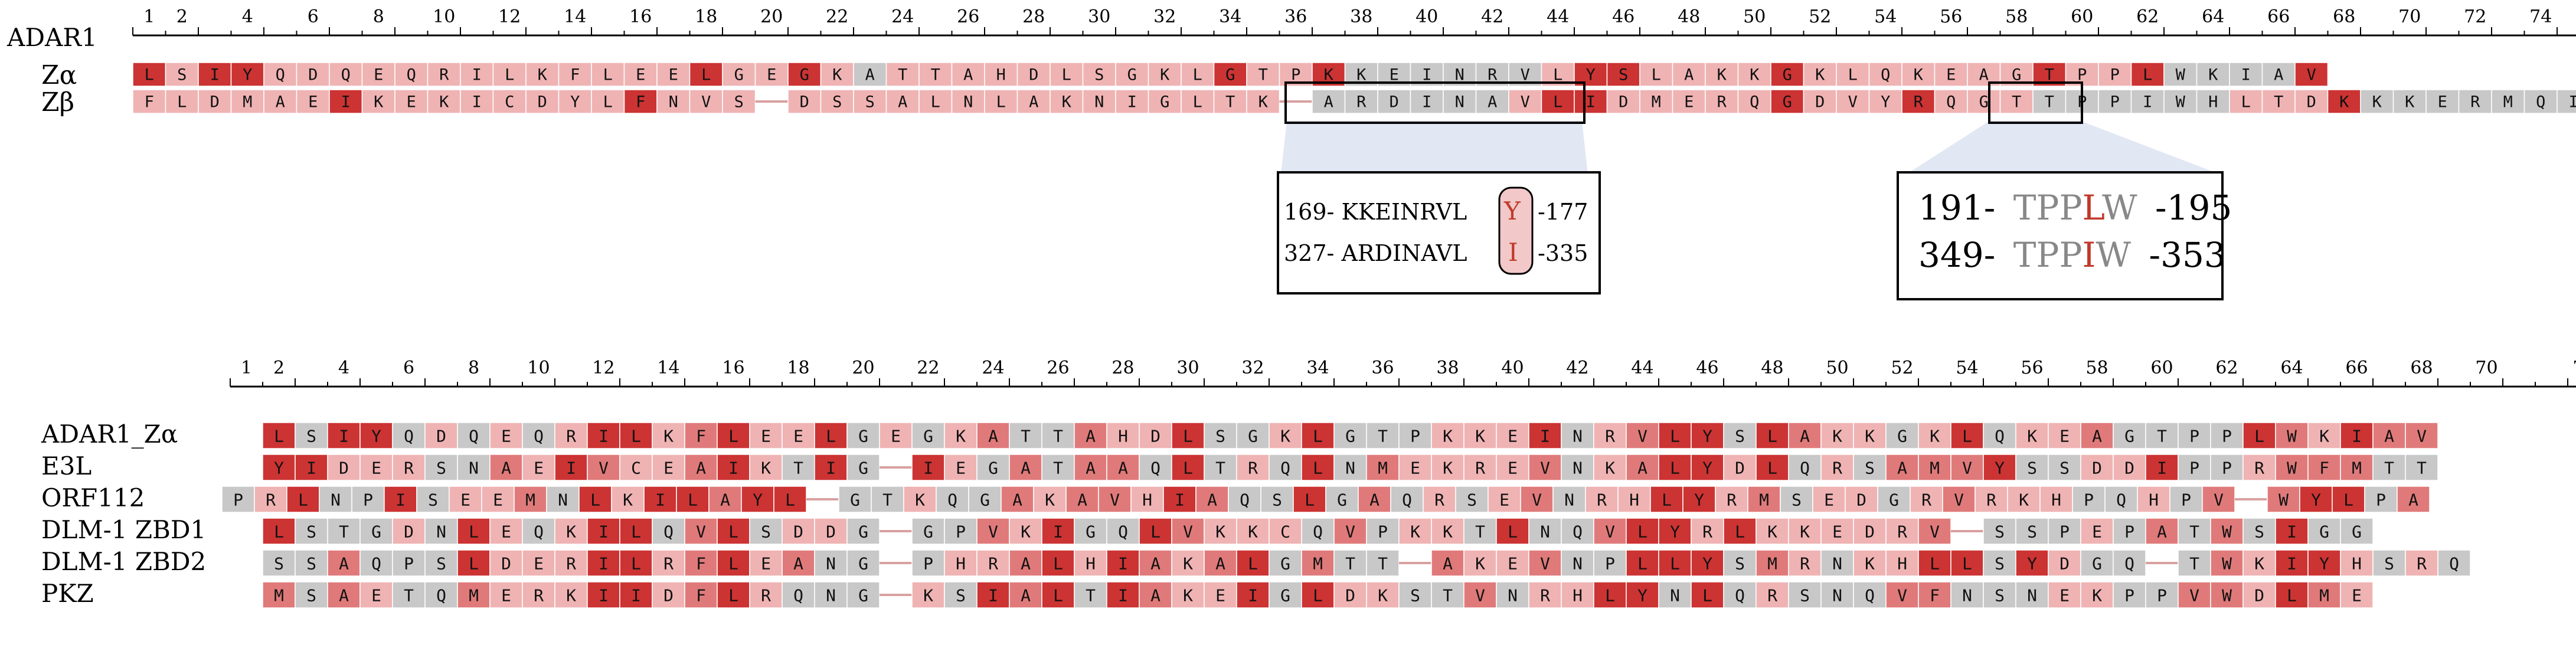  I want to click on residue-letter: Y, so click(2324, 564).